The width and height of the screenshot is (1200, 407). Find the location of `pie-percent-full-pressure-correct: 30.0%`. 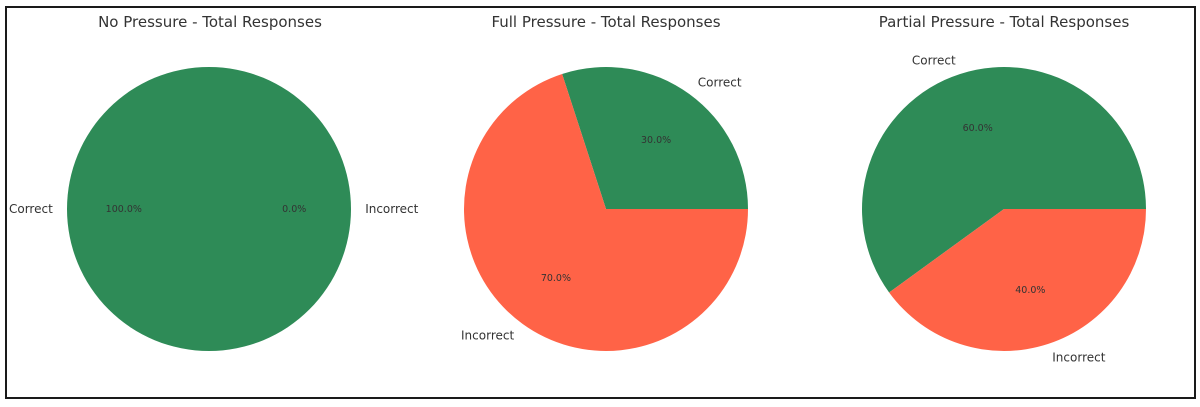

pie-percent-full-pressure-correct: 30.0% is located at coordinates (656, 140).